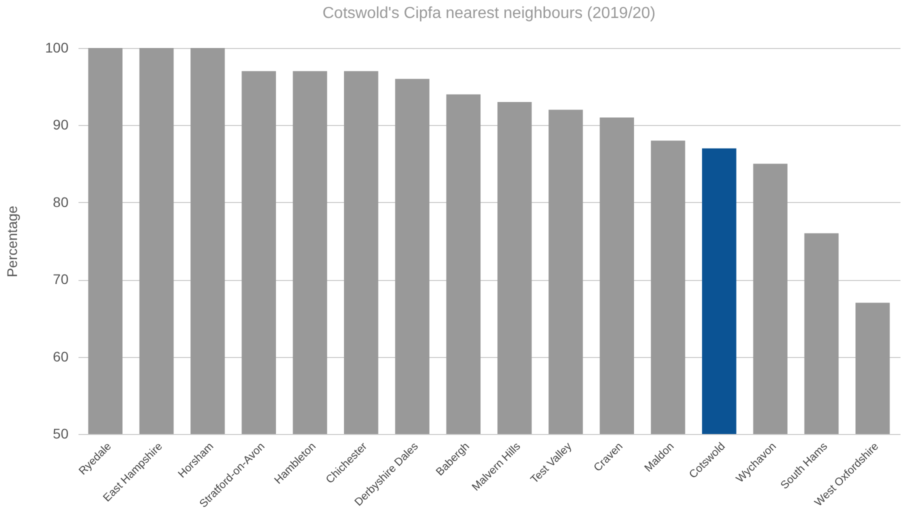 This screenshot has width=913, height=522. What do you see at coordinates (57, 48) in the screenshot?
I see `y-tick-label: 100` at bounding box center [57, 48].